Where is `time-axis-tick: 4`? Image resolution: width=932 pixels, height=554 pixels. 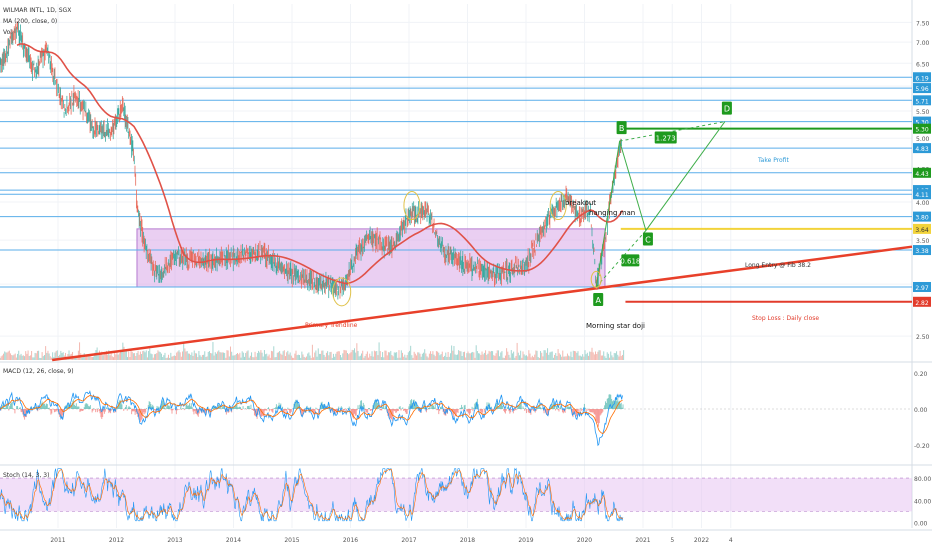 time-axis-tick: 4 is located at coordinates (731, 540).